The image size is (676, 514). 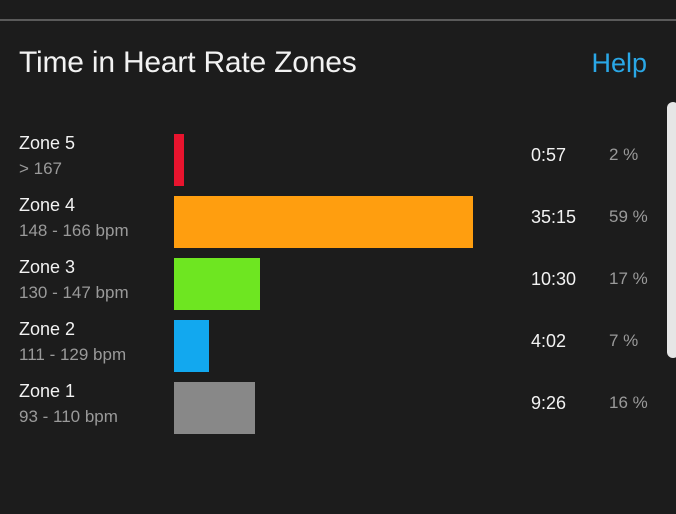 What do you see at coordinates (47, 143) in the screenshot?
I see `zone-name: Zone 5` at bounding box center [47, 143].